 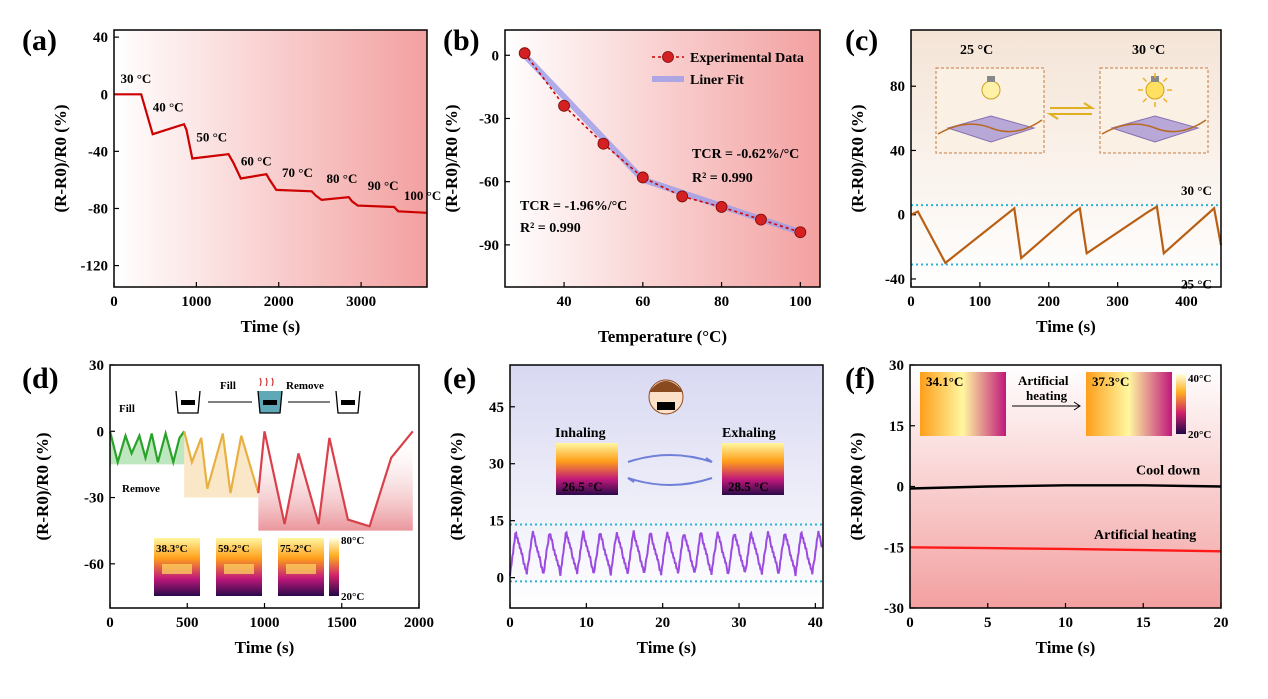 I want to click on annotation-remove: Remove, so click(x=141, y=489).